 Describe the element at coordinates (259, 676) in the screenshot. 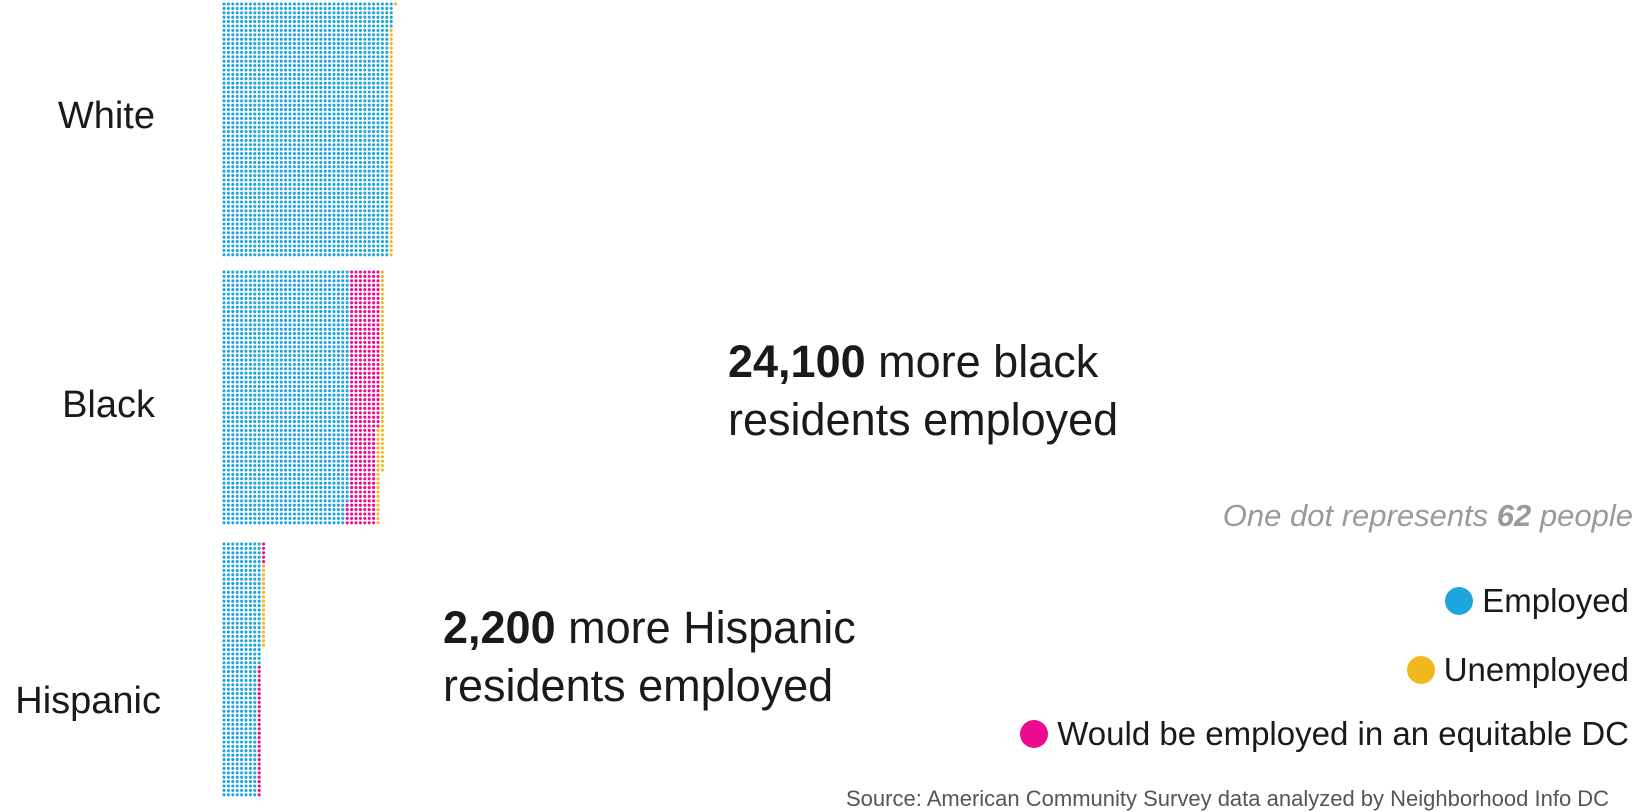

I see `dot-hispanic-would-be-employed-in-an-equitable-dc` at that location.